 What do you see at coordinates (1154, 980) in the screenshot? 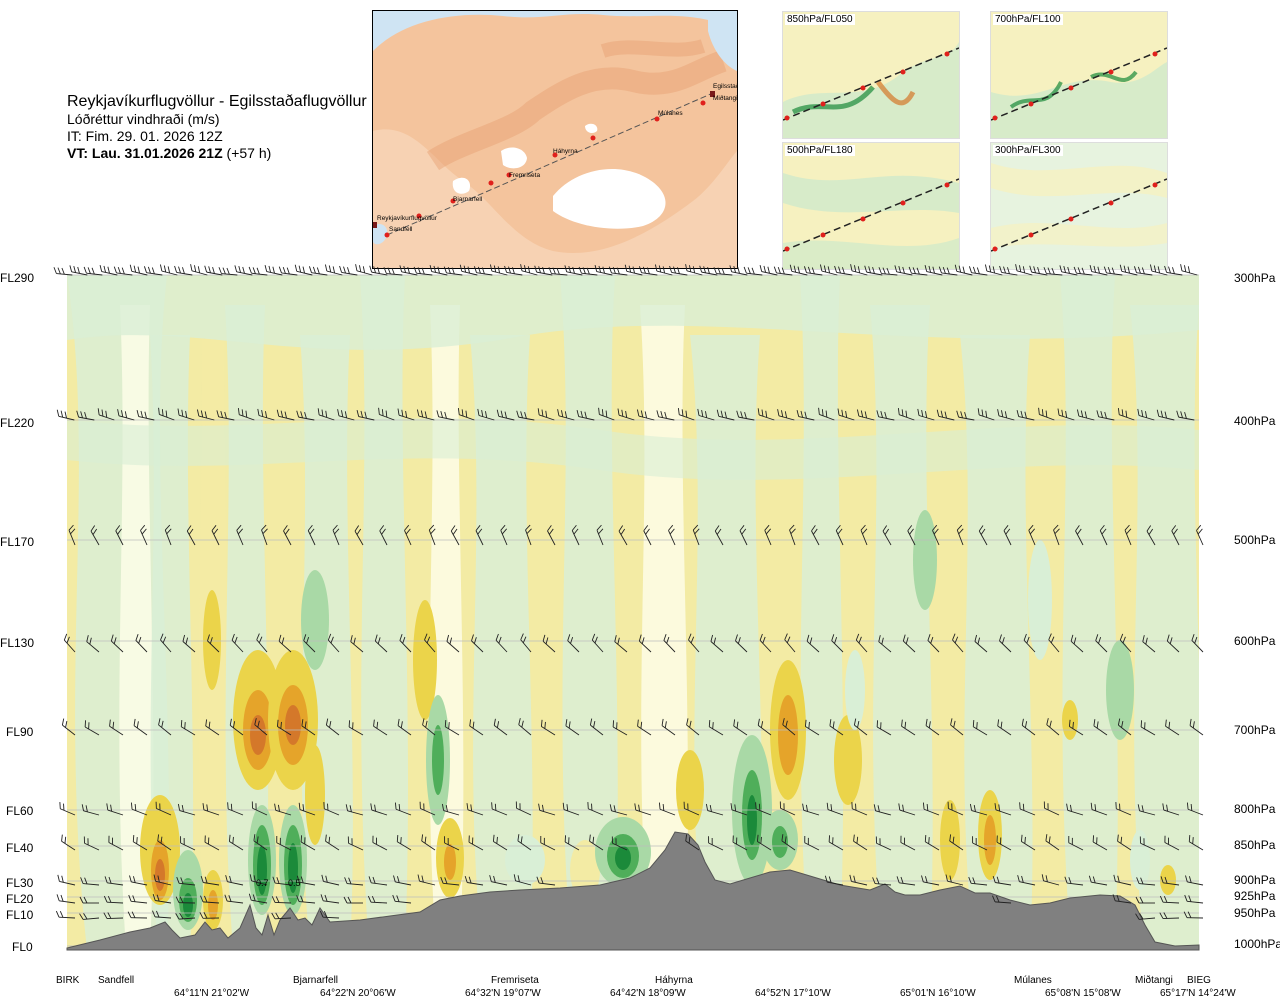
I see `point-label: Miðtangi` at bounding box center [1154, 980].